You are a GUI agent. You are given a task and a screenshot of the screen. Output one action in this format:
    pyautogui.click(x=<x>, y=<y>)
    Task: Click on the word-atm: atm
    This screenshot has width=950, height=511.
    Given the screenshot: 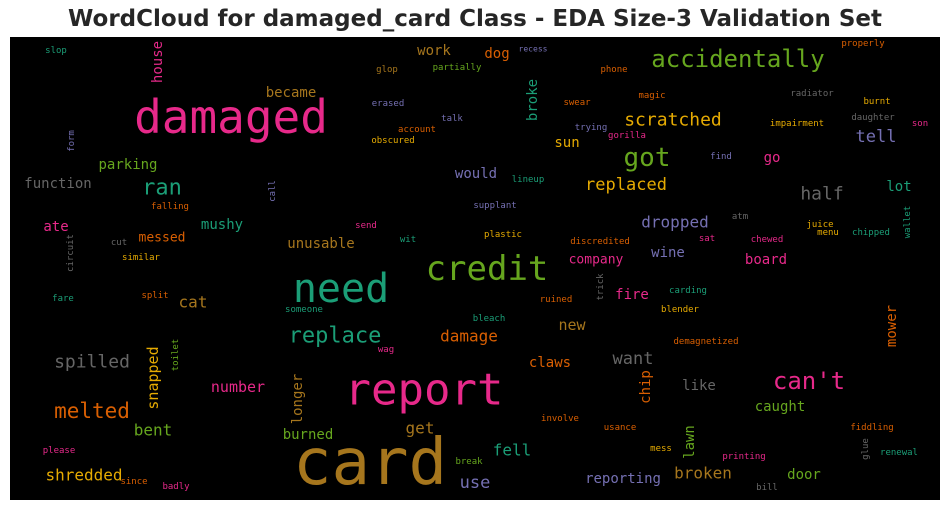 What is the action you would take?
    pyautogui.click(x=740, y=217)
    